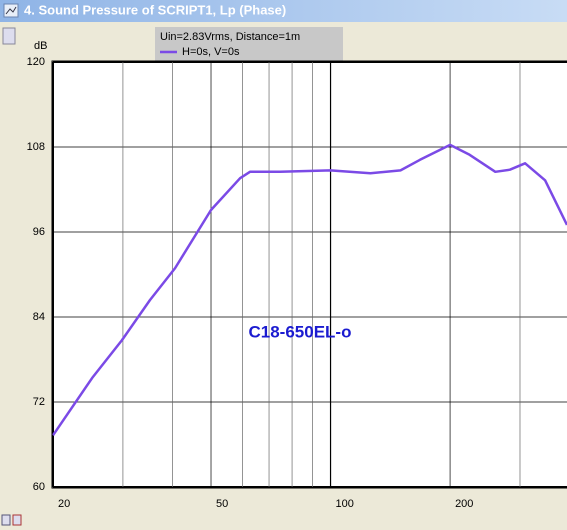 The image size is (567, 530). I want to click on y-unit: dB, so click(40, 46).